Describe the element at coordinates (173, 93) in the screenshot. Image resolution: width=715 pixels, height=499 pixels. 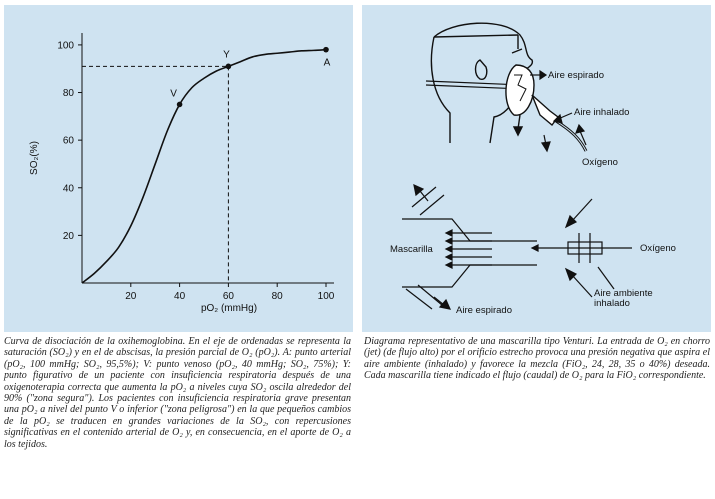
I see `point-label-v: V` at that location.